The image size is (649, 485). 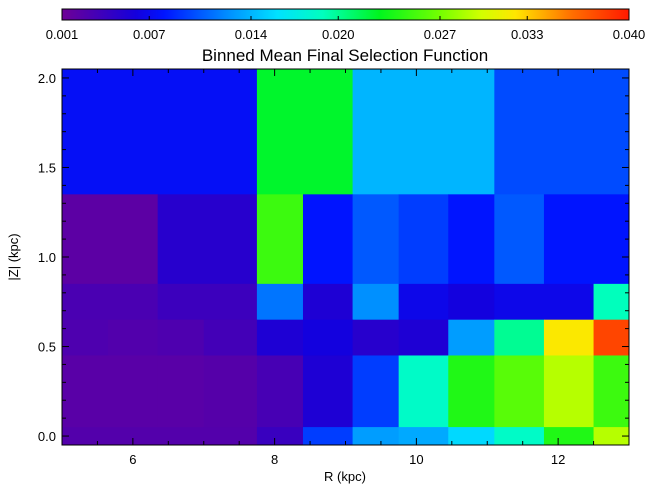 What do you see at coordinates (47, 78) in the screenshot?
I see `y-tick-label: 2.0` at bounding box center [47, 78].